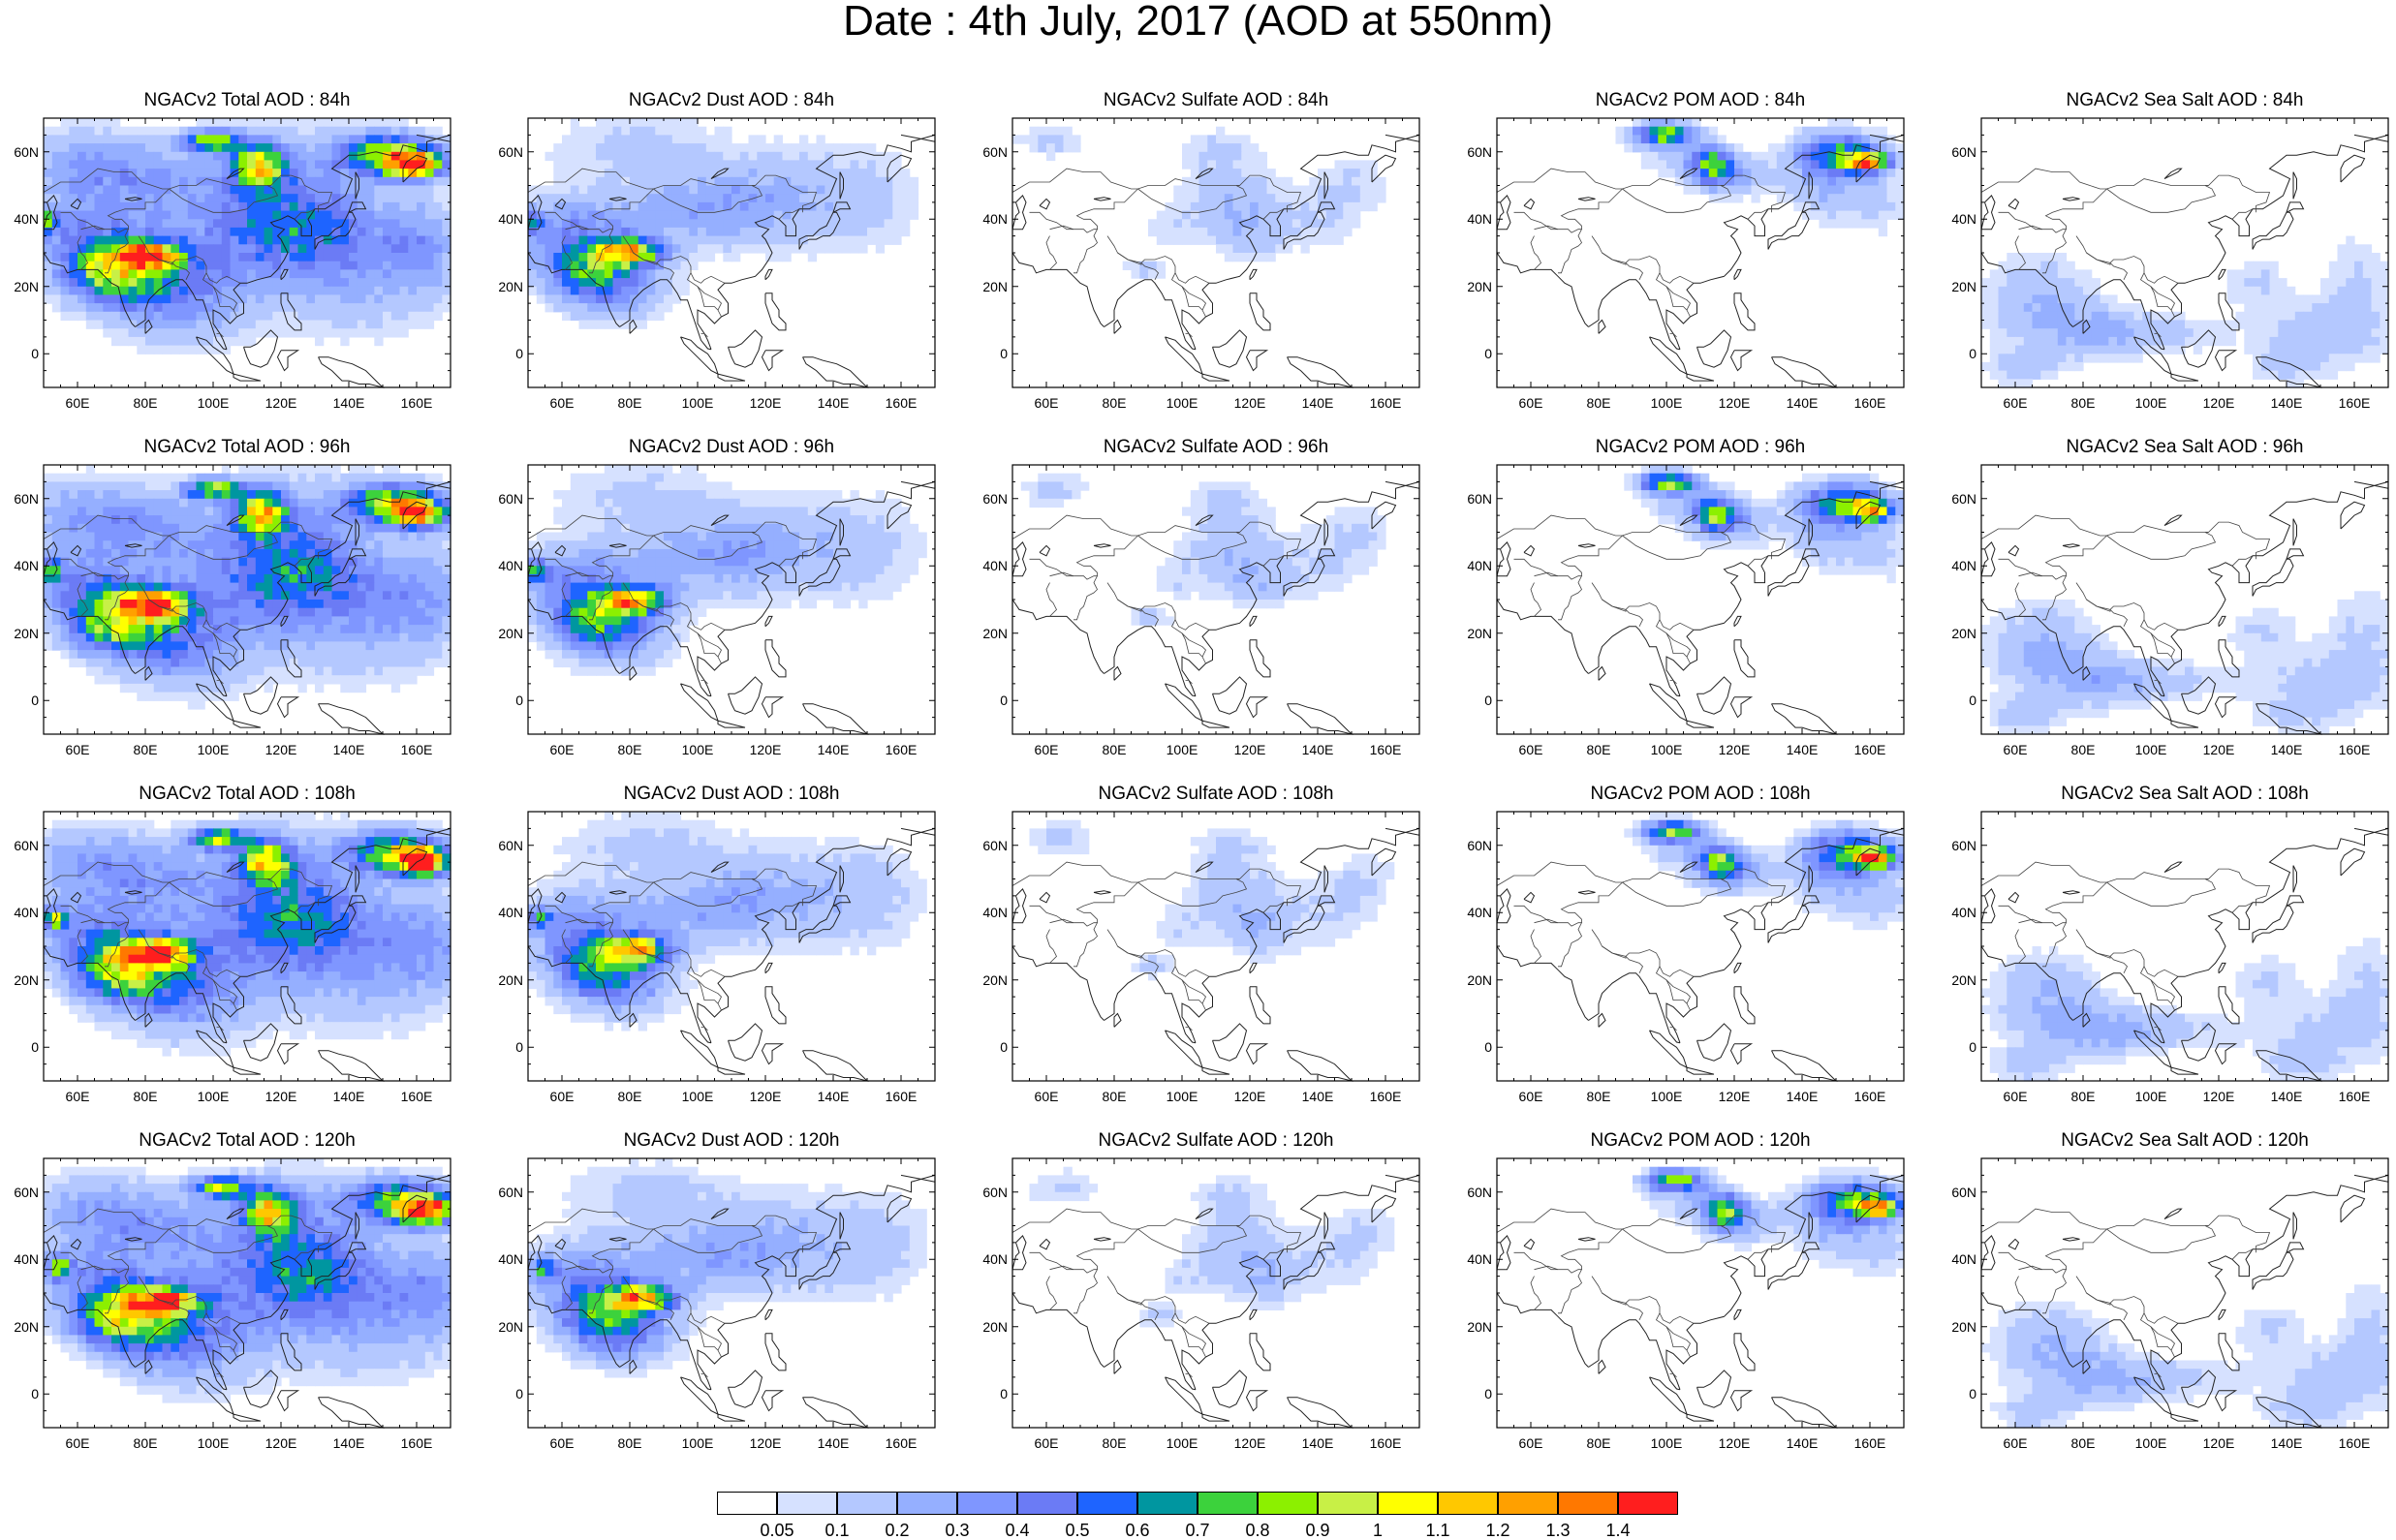 The height and width of the screenshot is (1540, 2396). What do you see at coordinates (1700, 252) in the screenshot?
I see `aod-map` at bounding box center [1700, 252].